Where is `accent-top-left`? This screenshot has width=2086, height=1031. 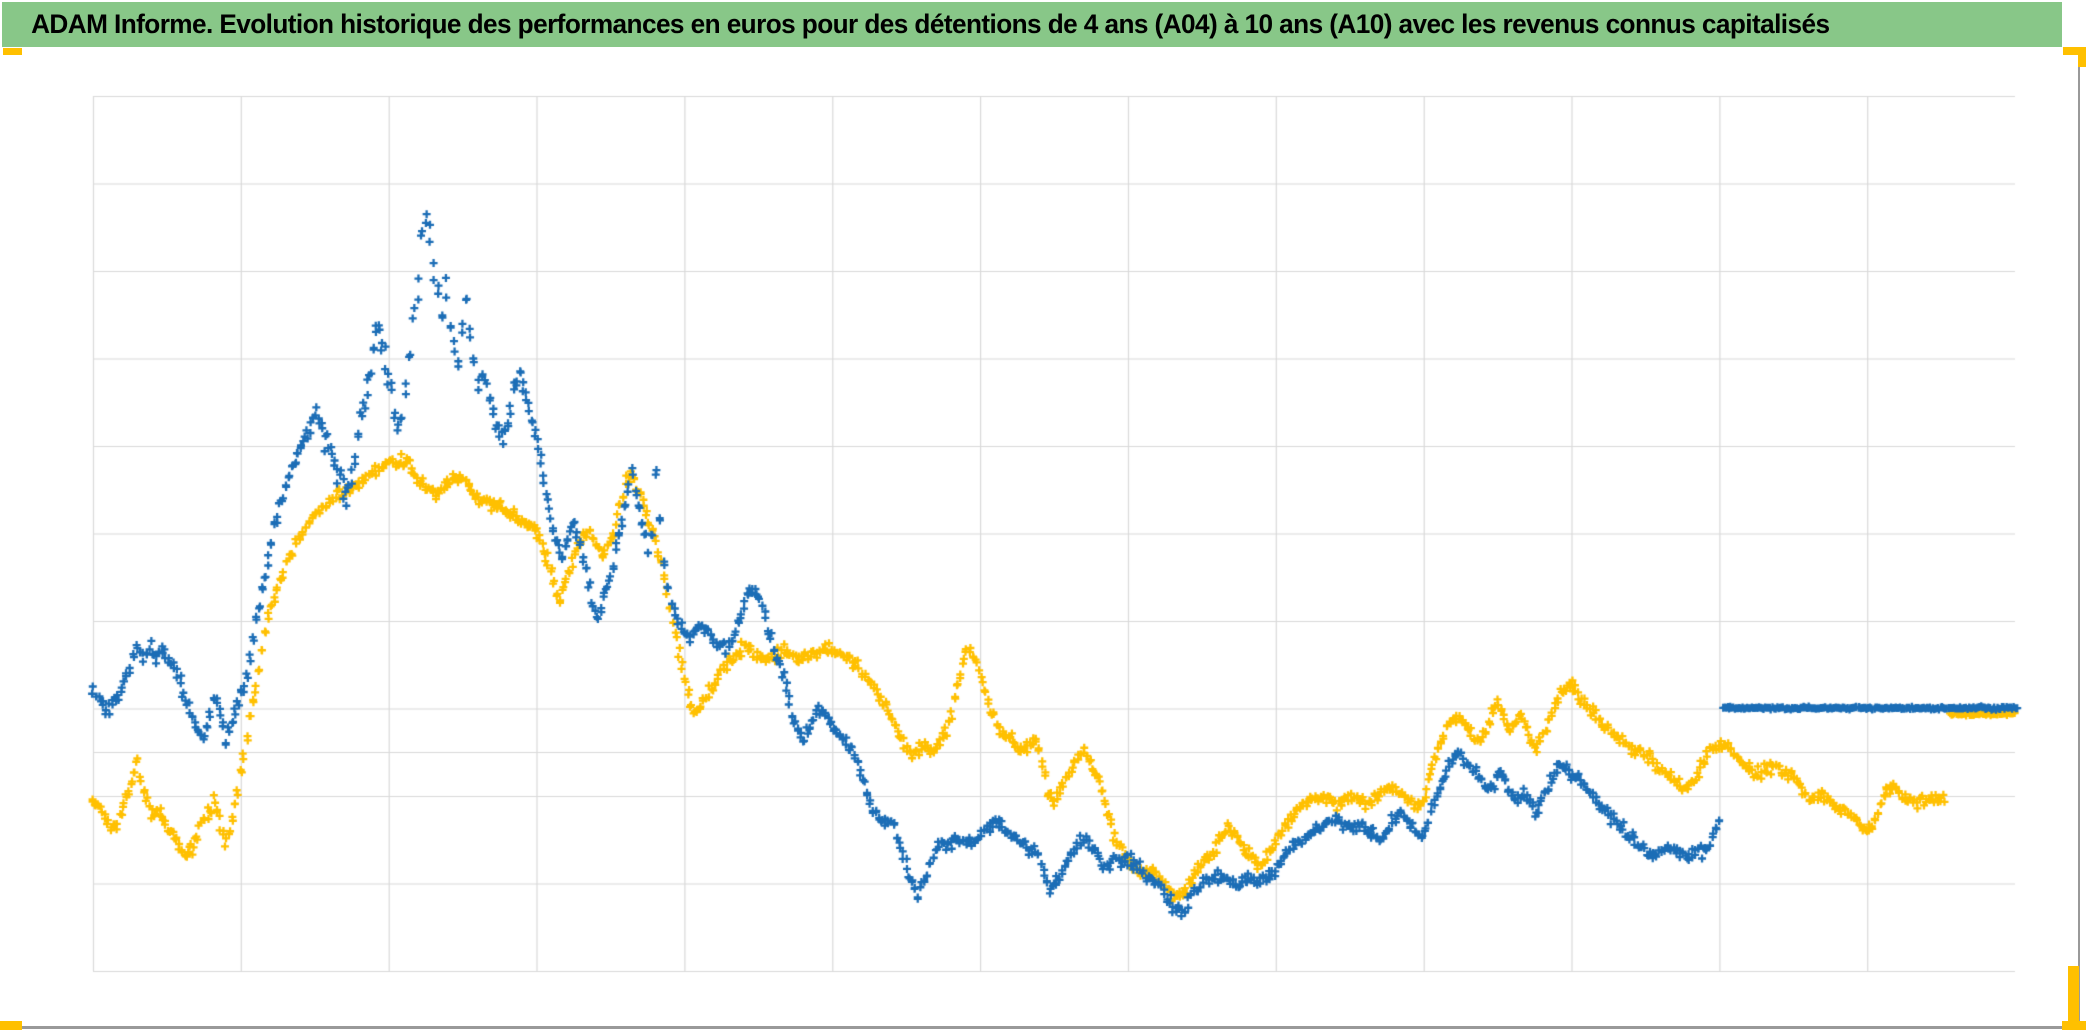
accent-top-left is located at coordinates (12, 51).